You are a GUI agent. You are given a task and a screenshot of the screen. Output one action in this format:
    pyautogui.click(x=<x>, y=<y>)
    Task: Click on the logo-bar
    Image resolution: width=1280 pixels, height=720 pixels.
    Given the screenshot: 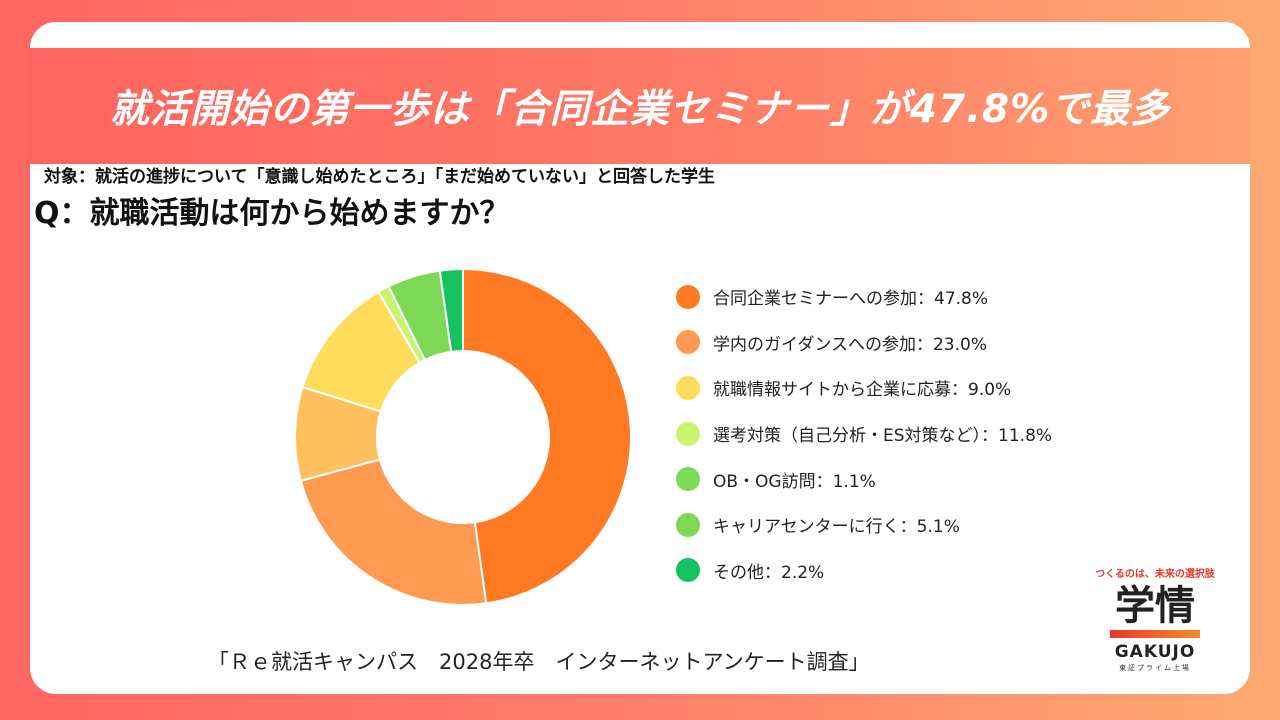 What is the action you would take?
    pyautogui.click(x=1155, y=634)
    